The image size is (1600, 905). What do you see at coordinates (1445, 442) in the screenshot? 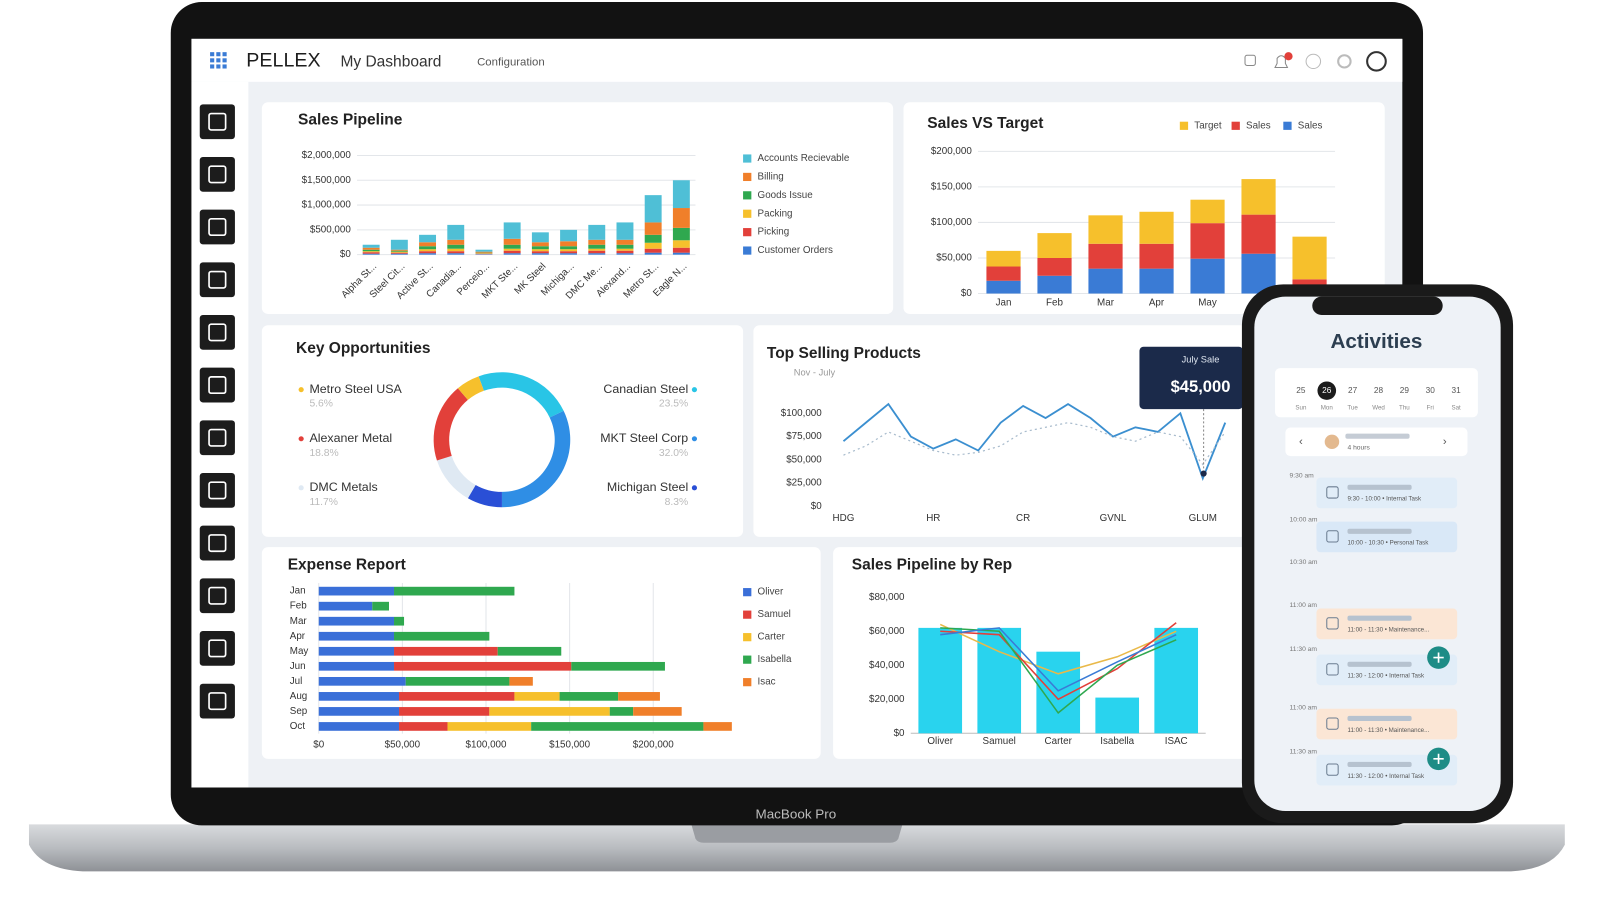
I see `next: ›` at bounding box center [1445, 442].